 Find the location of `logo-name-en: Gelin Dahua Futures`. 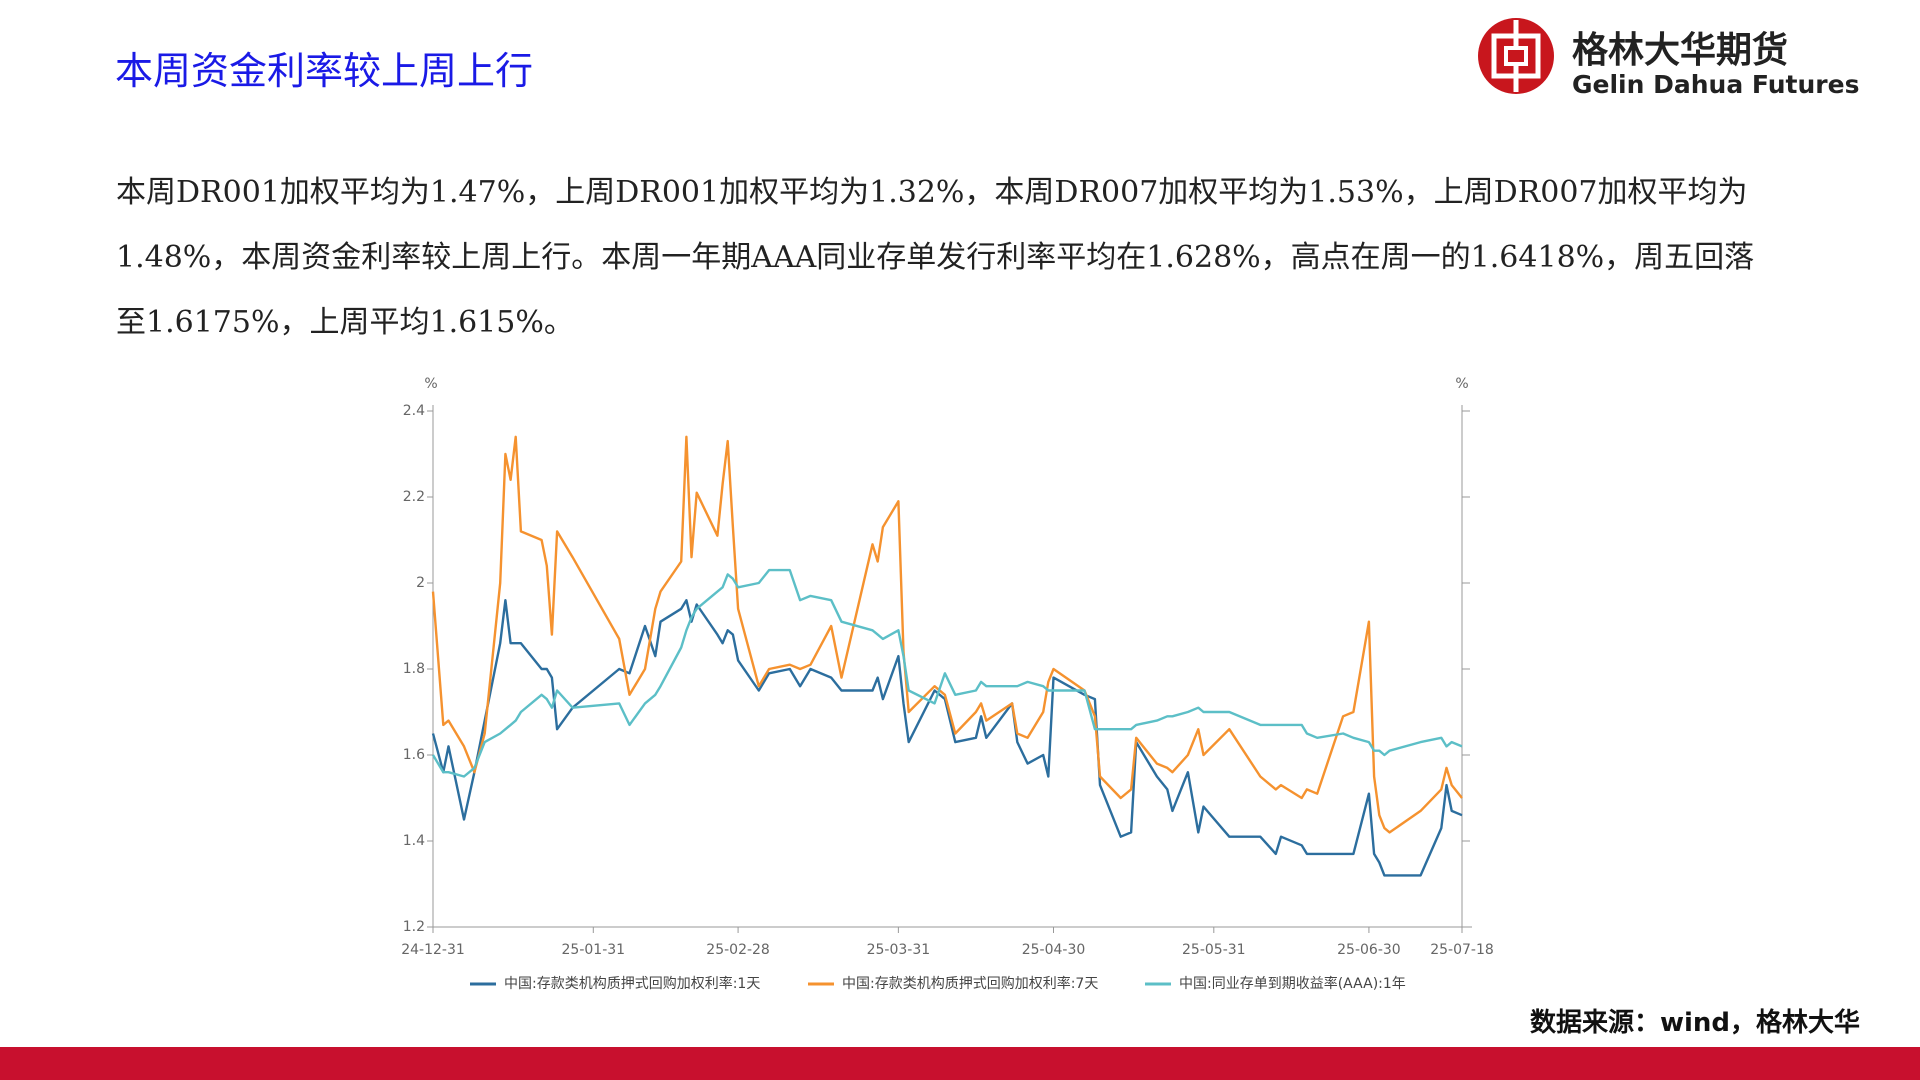

logo-name-en: Gelin Dahua Futures is located at coordinates (1715, 84).